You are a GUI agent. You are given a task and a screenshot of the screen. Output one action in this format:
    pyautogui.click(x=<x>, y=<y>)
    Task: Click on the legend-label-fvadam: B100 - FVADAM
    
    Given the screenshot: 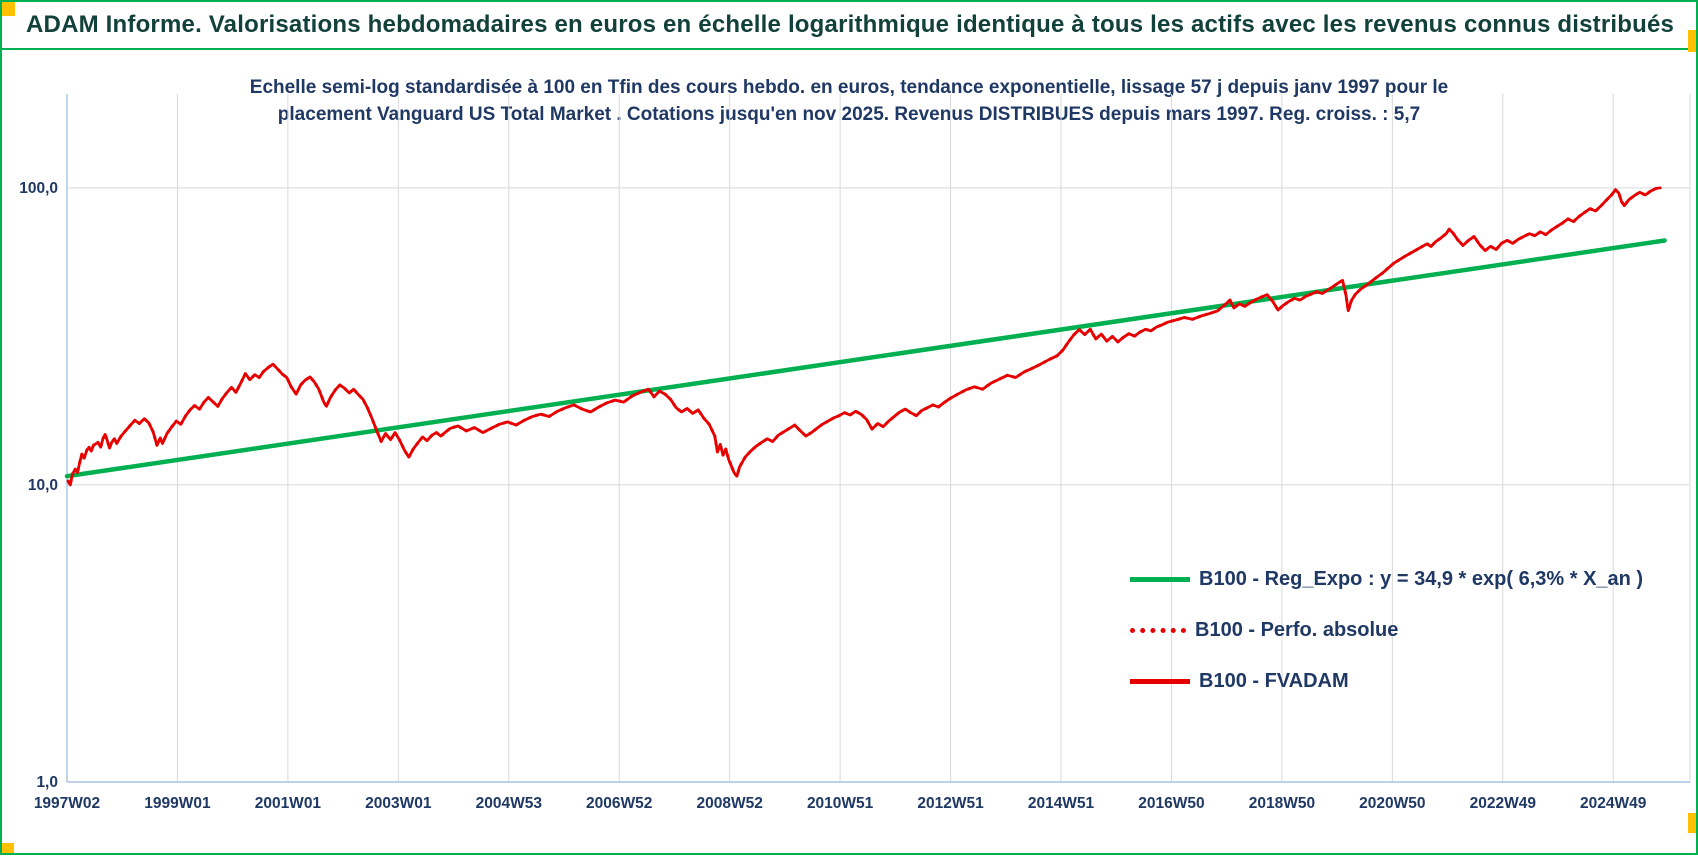 What is the action you would take?
    pyautogui.click(x=1274, y=681)
    